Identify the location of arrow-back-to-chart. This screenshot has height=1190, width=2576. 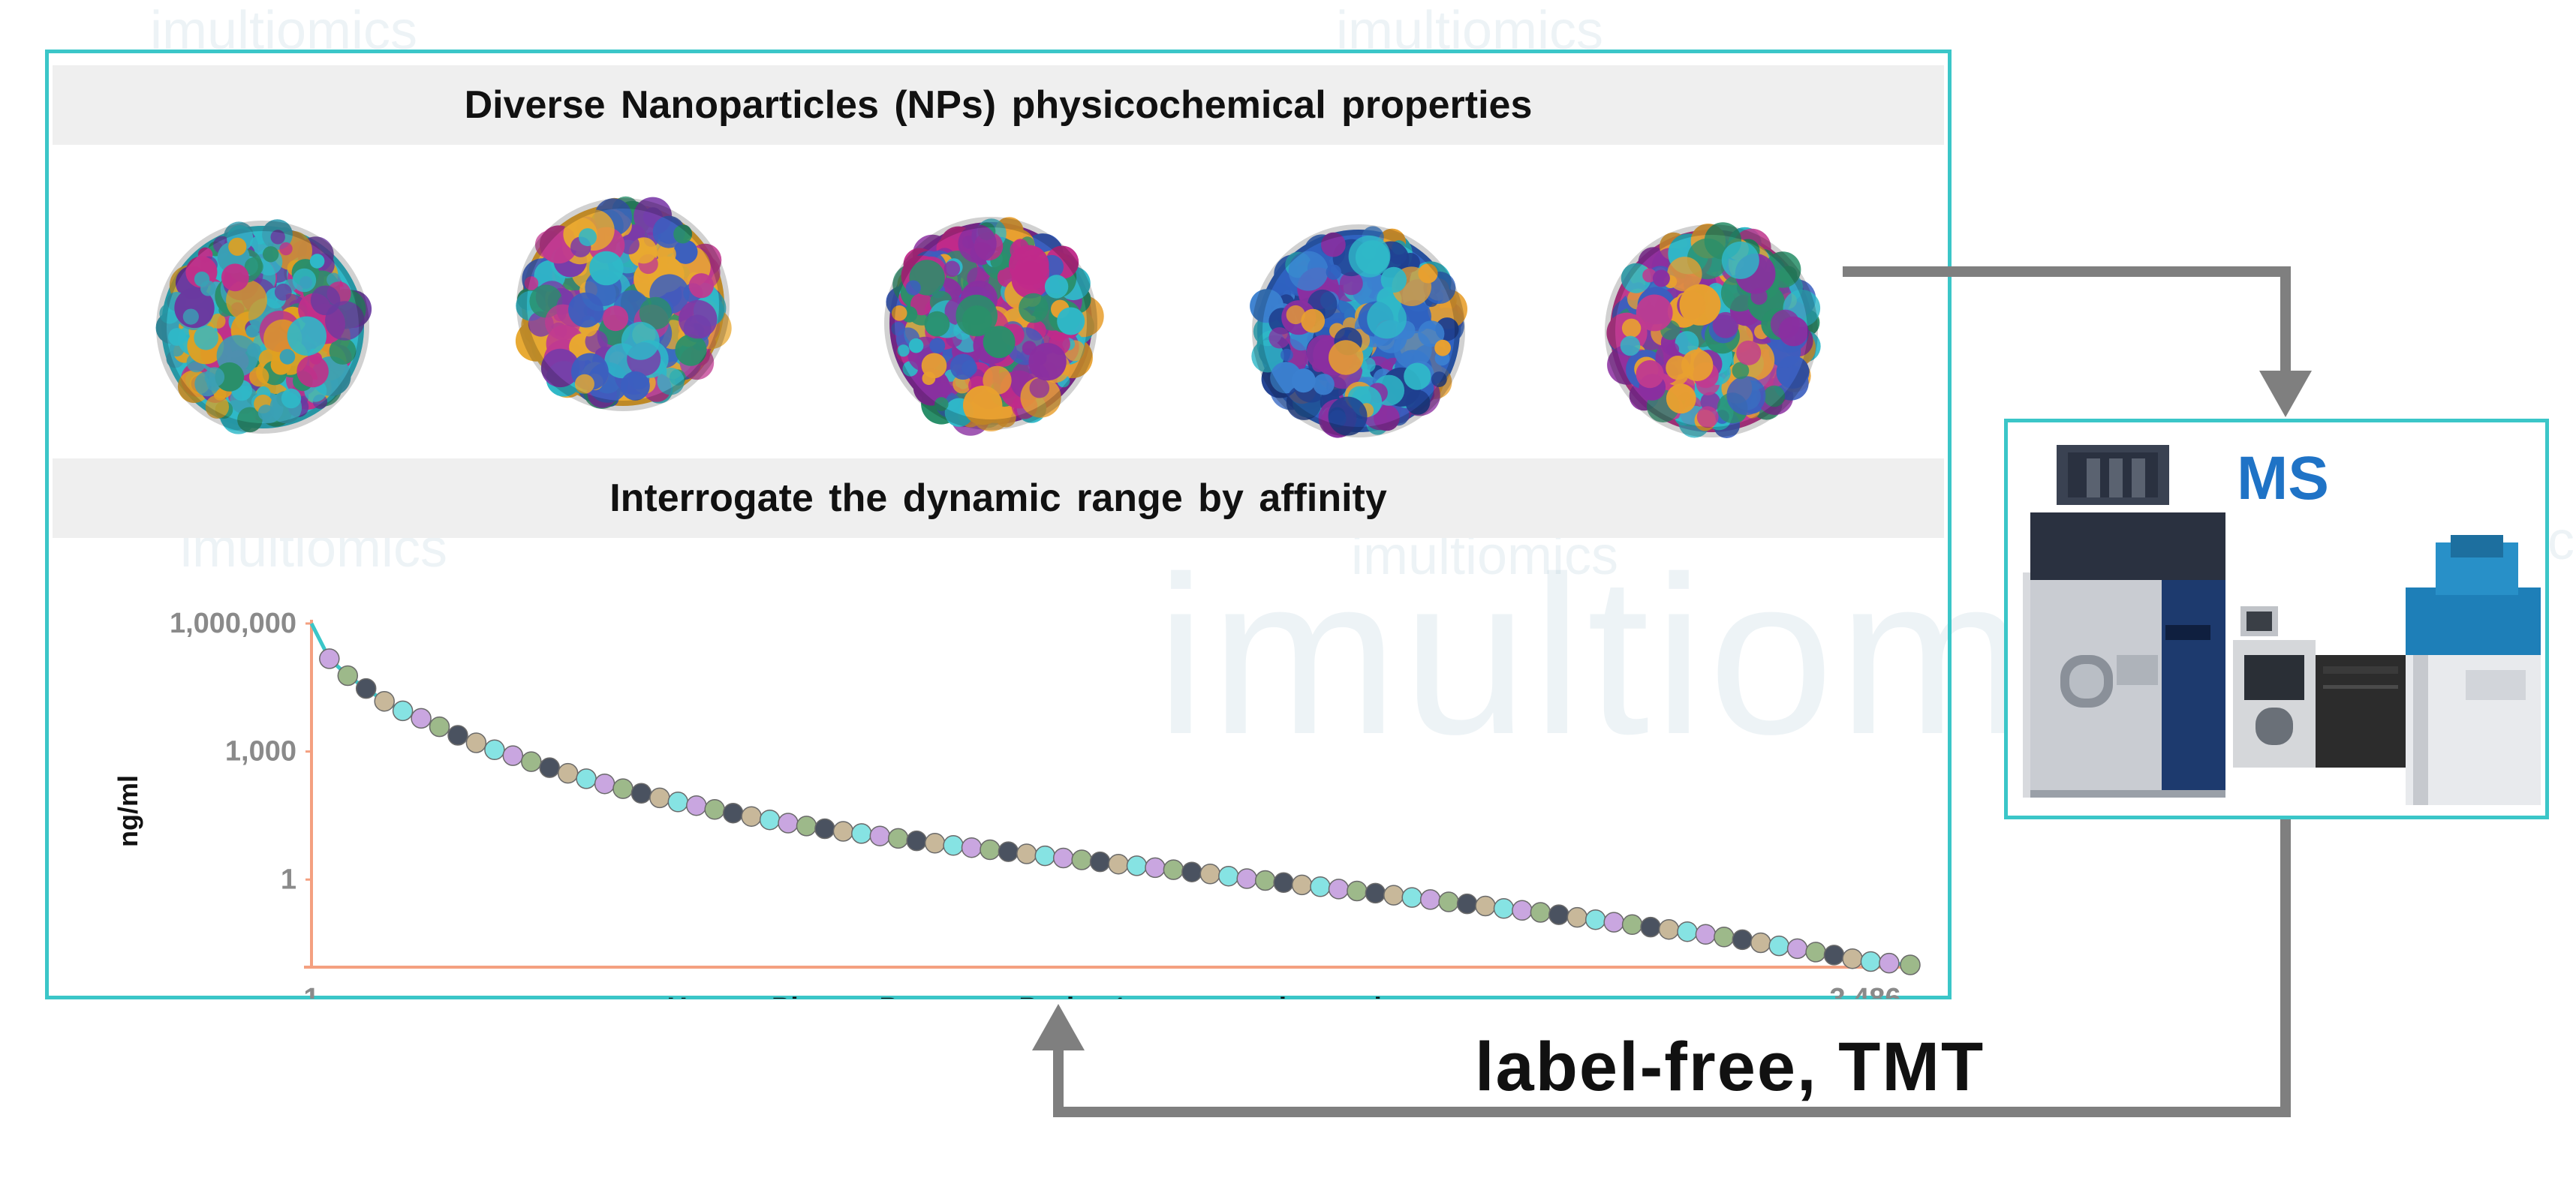
(1661, 968).